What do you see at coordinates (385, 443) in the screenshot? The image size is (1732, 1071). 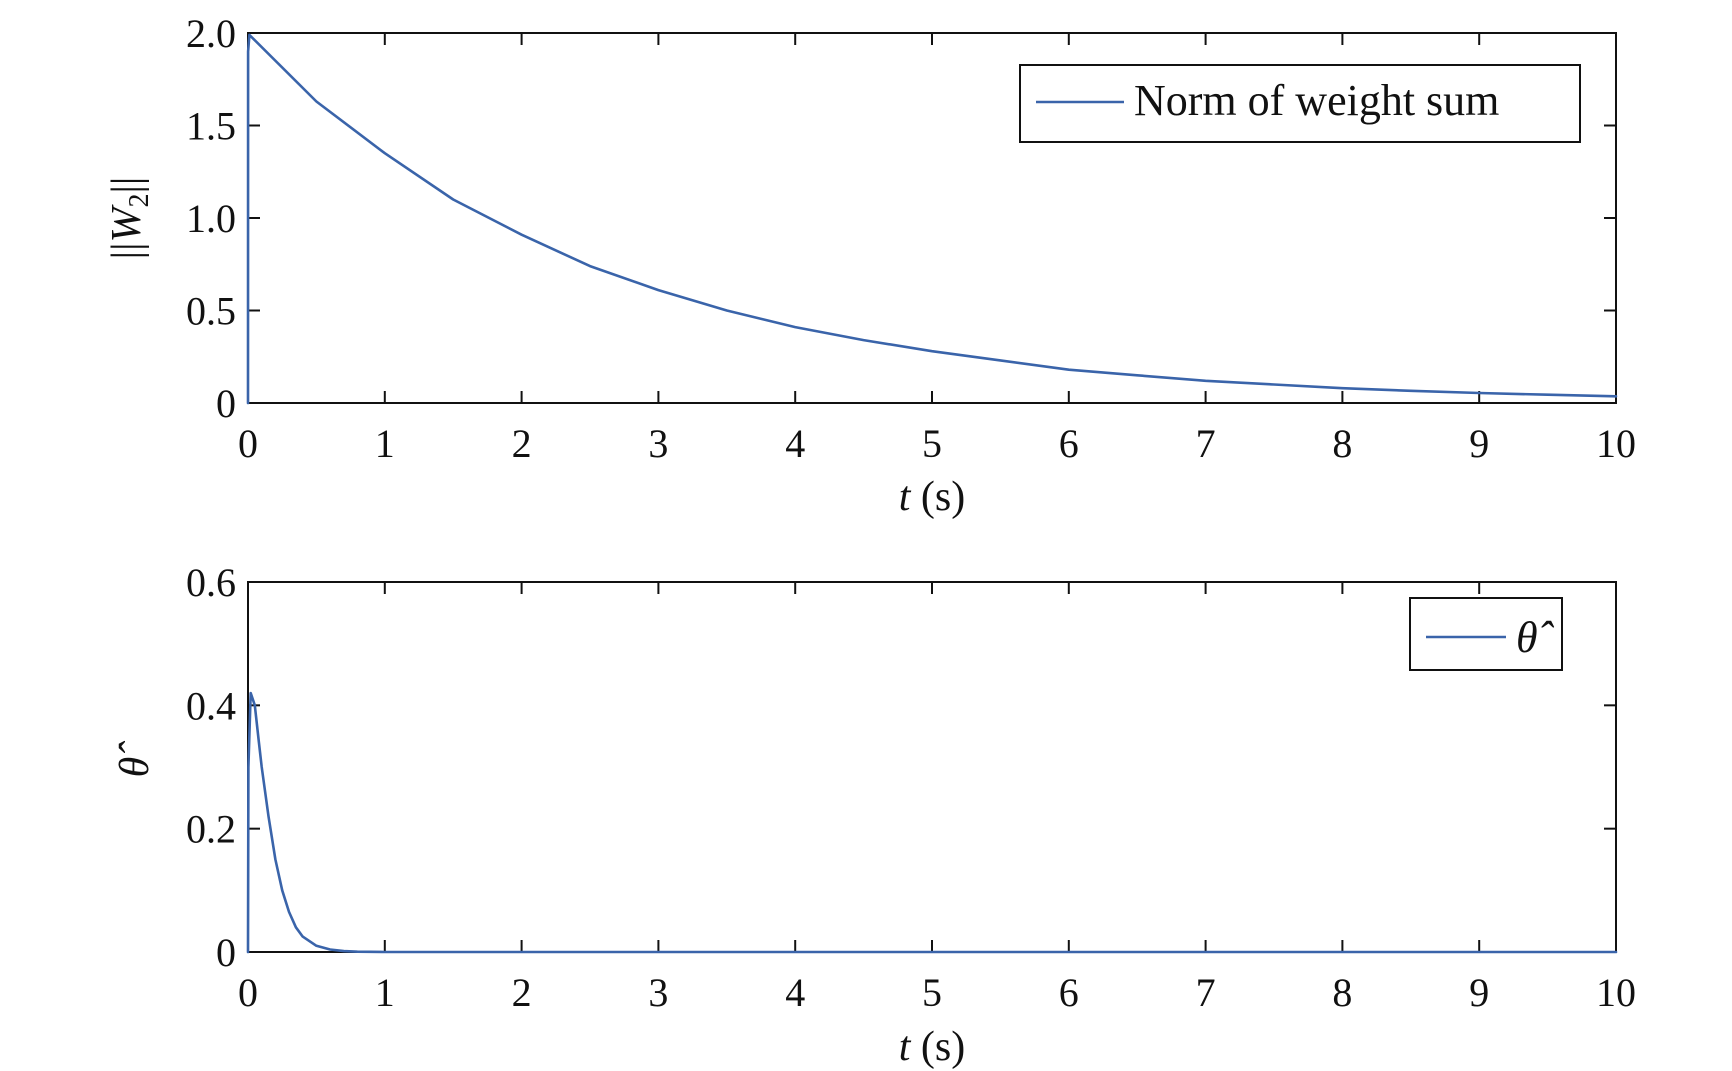 I see `top-x-tick-label: 1` at bounding box center [385, 443].